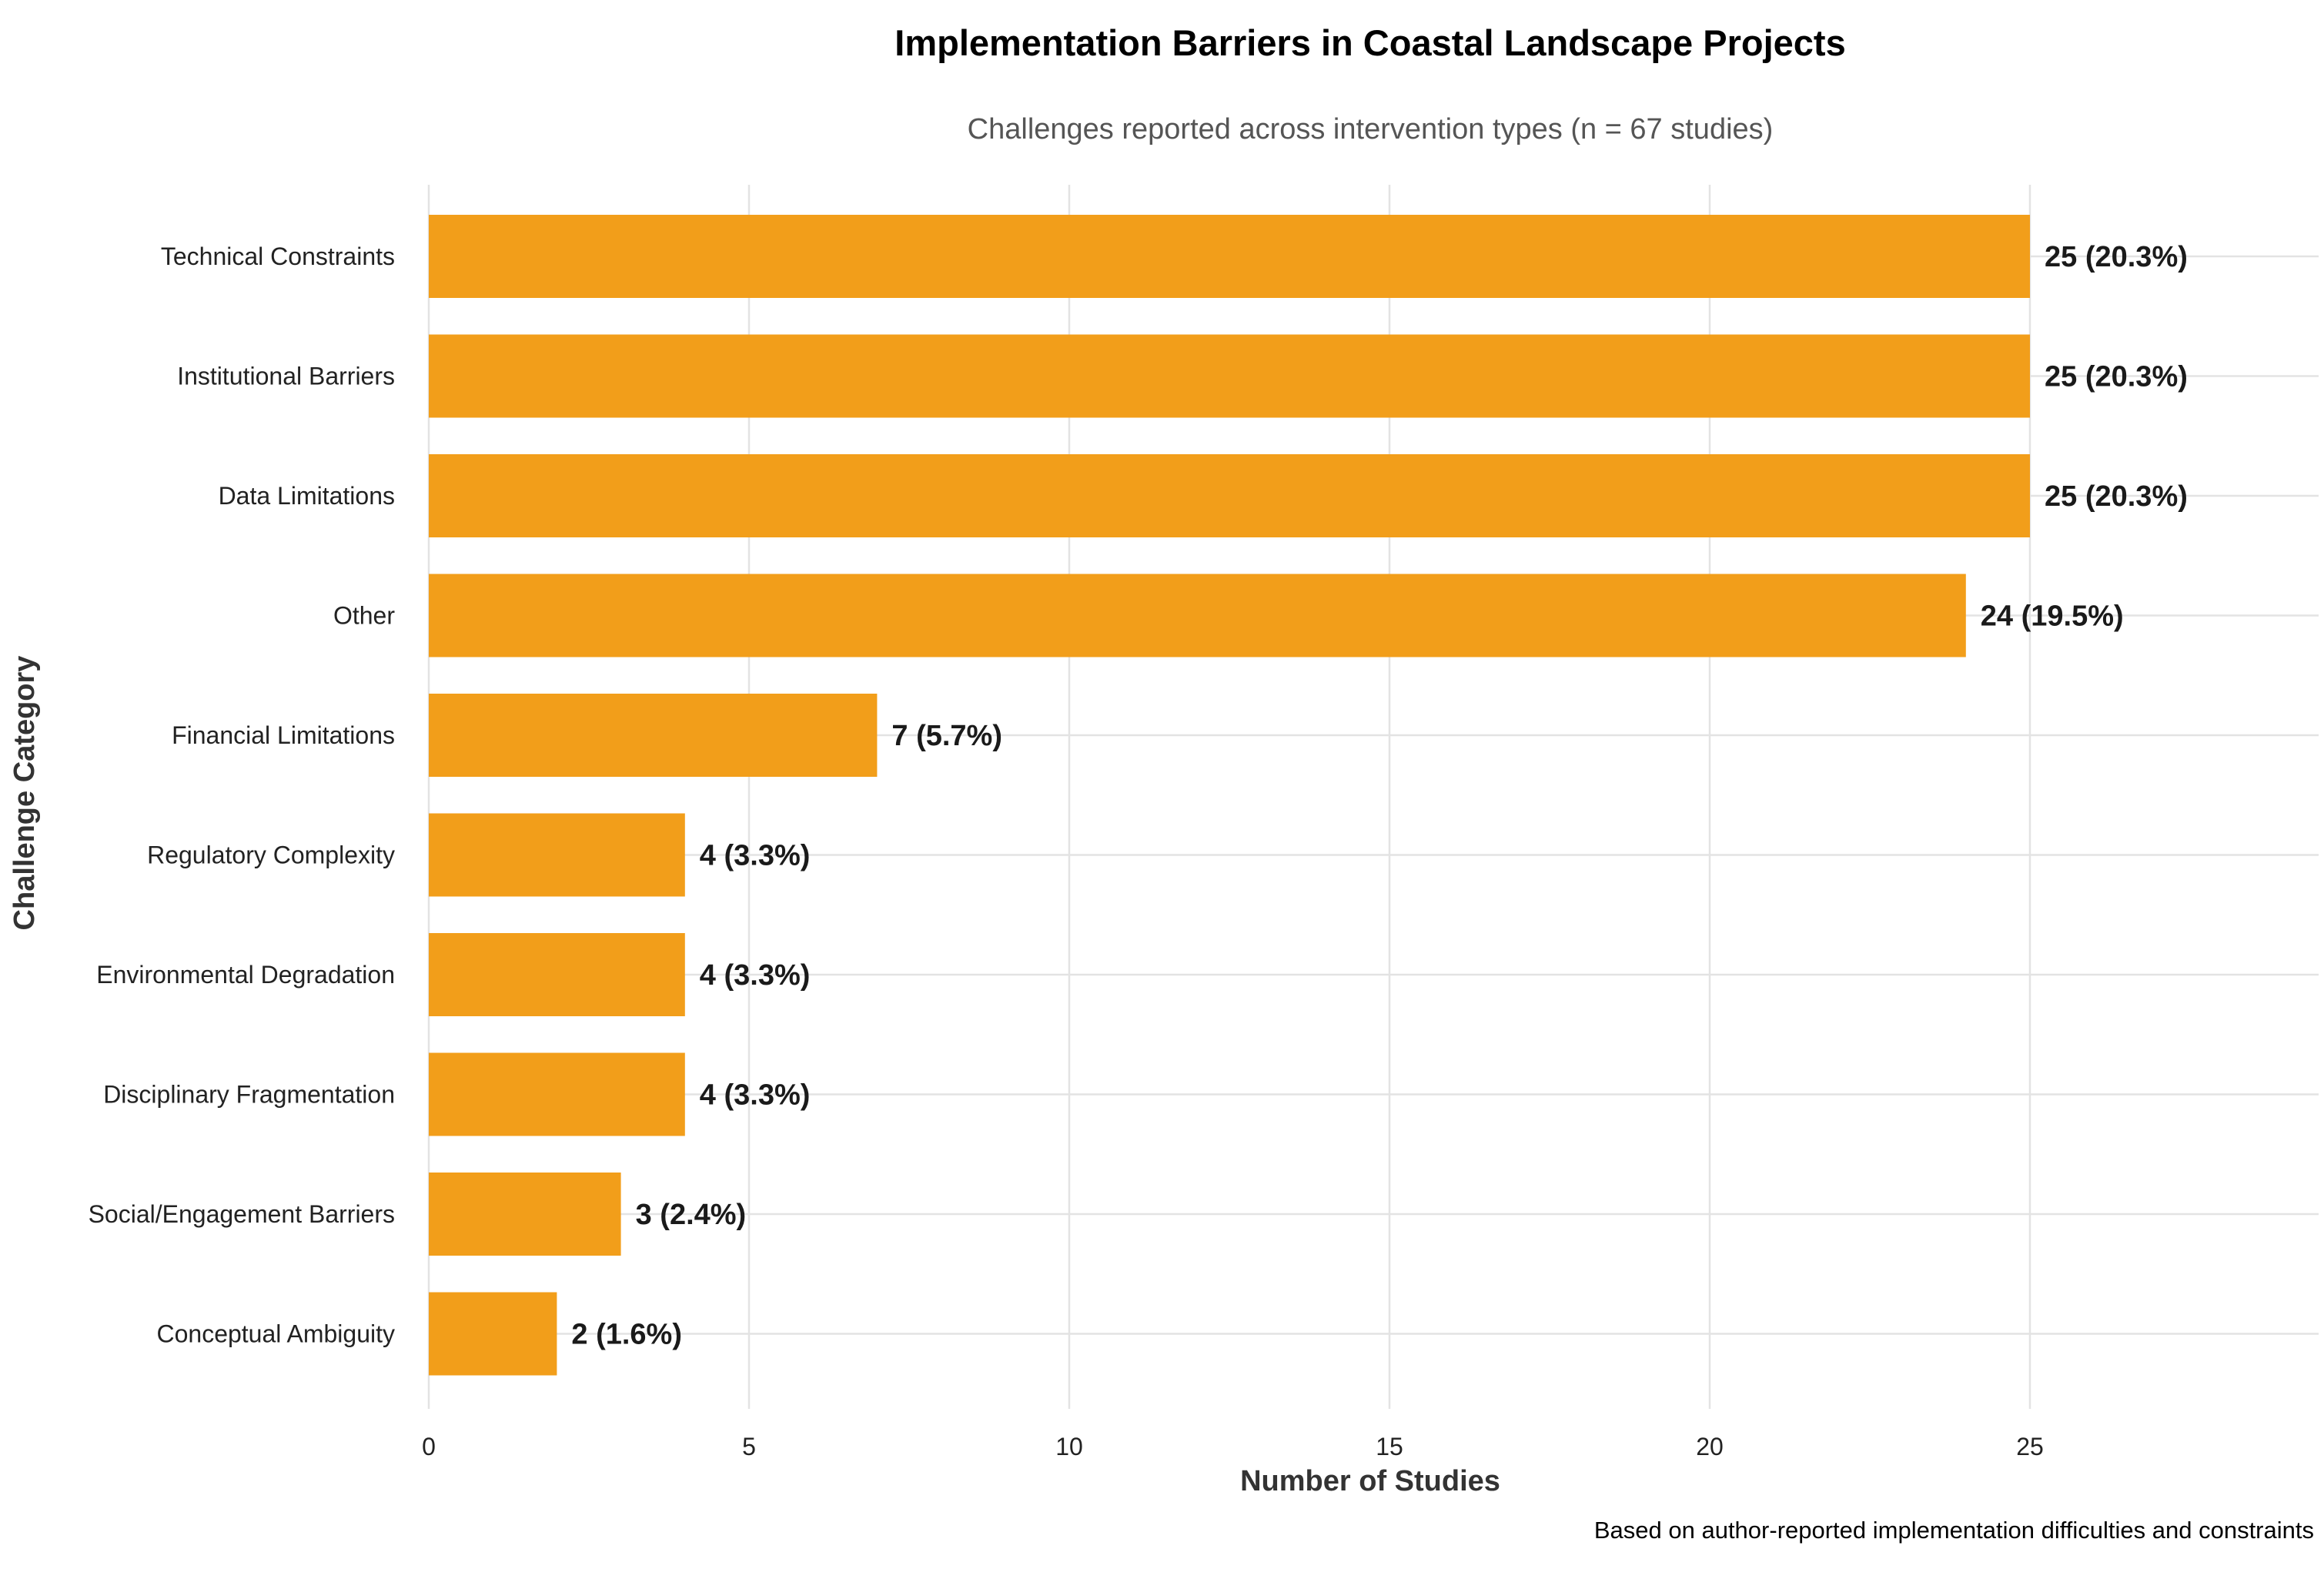 This screenshot has height=1569, width=2324. Describe the element at coordinates (1710, 1446) in the screenshot. I see `x-tick-label: 20` at that location.